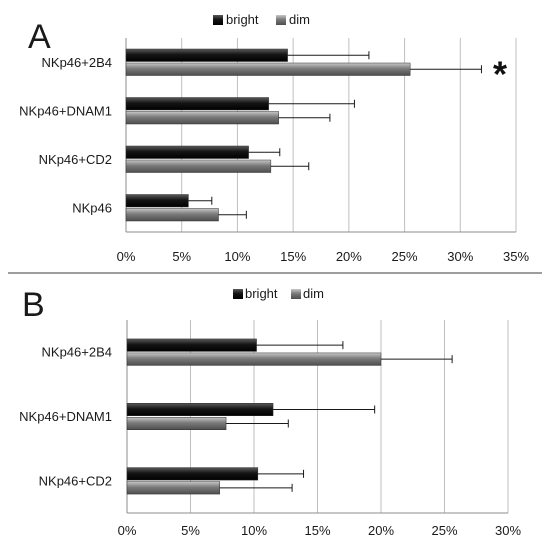 Image resolution: width=550 pixels, height=545 pixels. I want to click on panel-a-label: A, so click(39, 37).